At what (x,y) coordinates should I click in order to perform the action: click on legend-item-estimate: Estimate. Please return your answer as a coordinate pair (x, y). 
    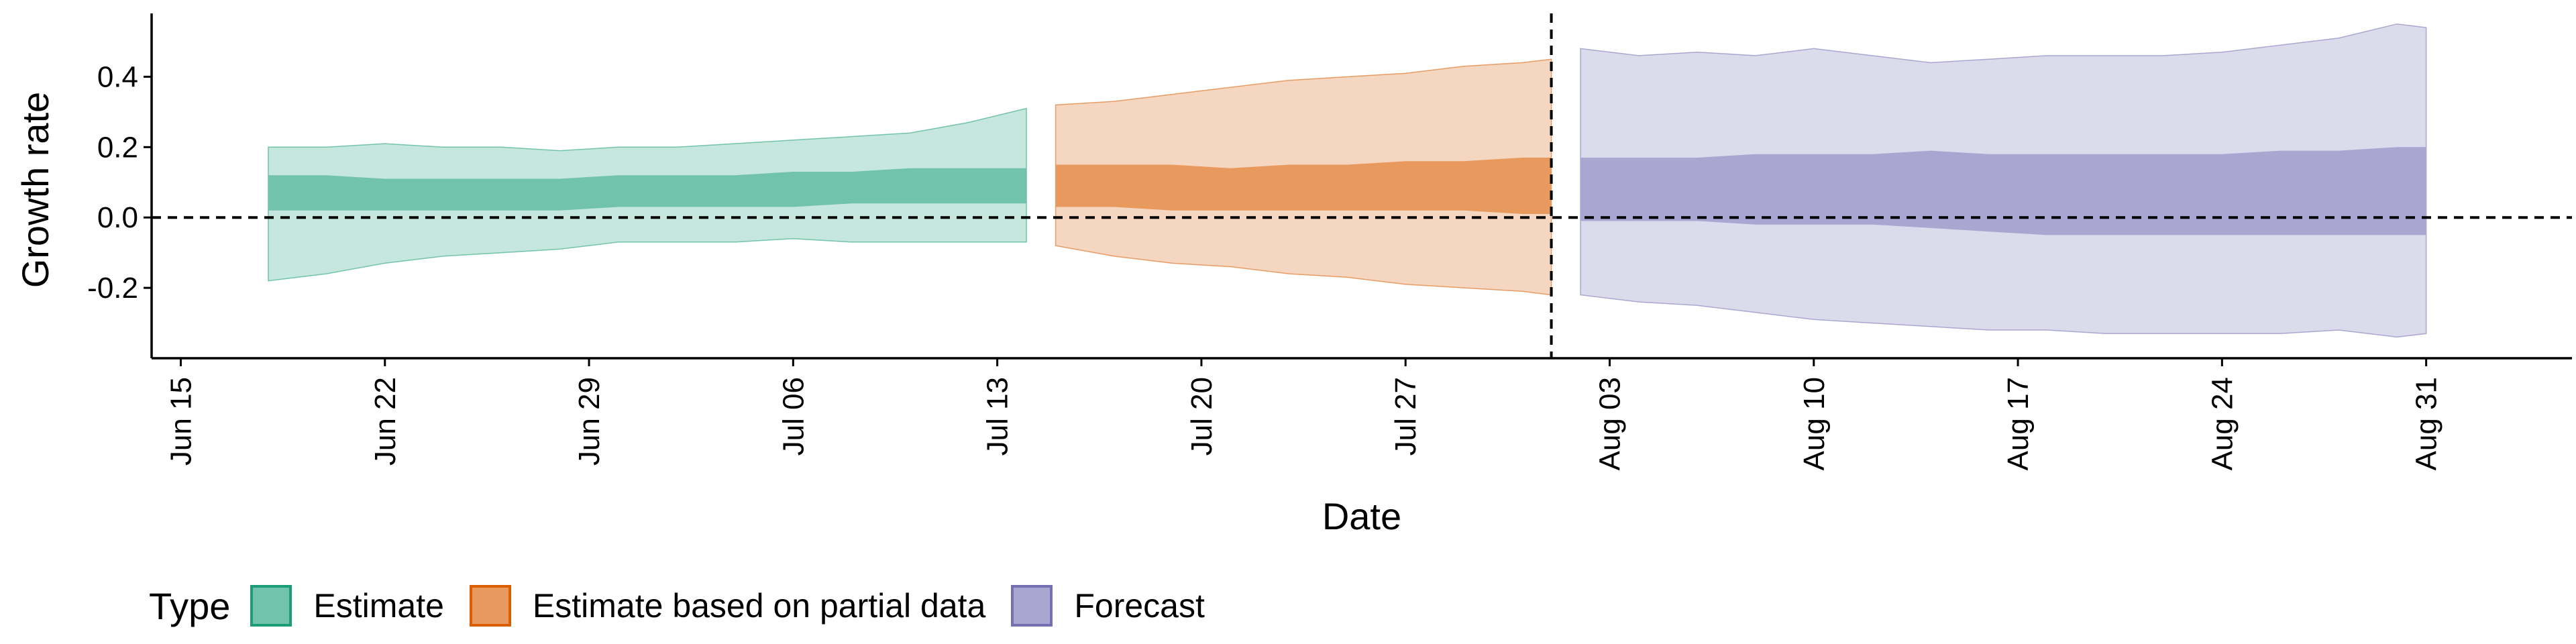
    Looking at the image, I should click on (347, 606).